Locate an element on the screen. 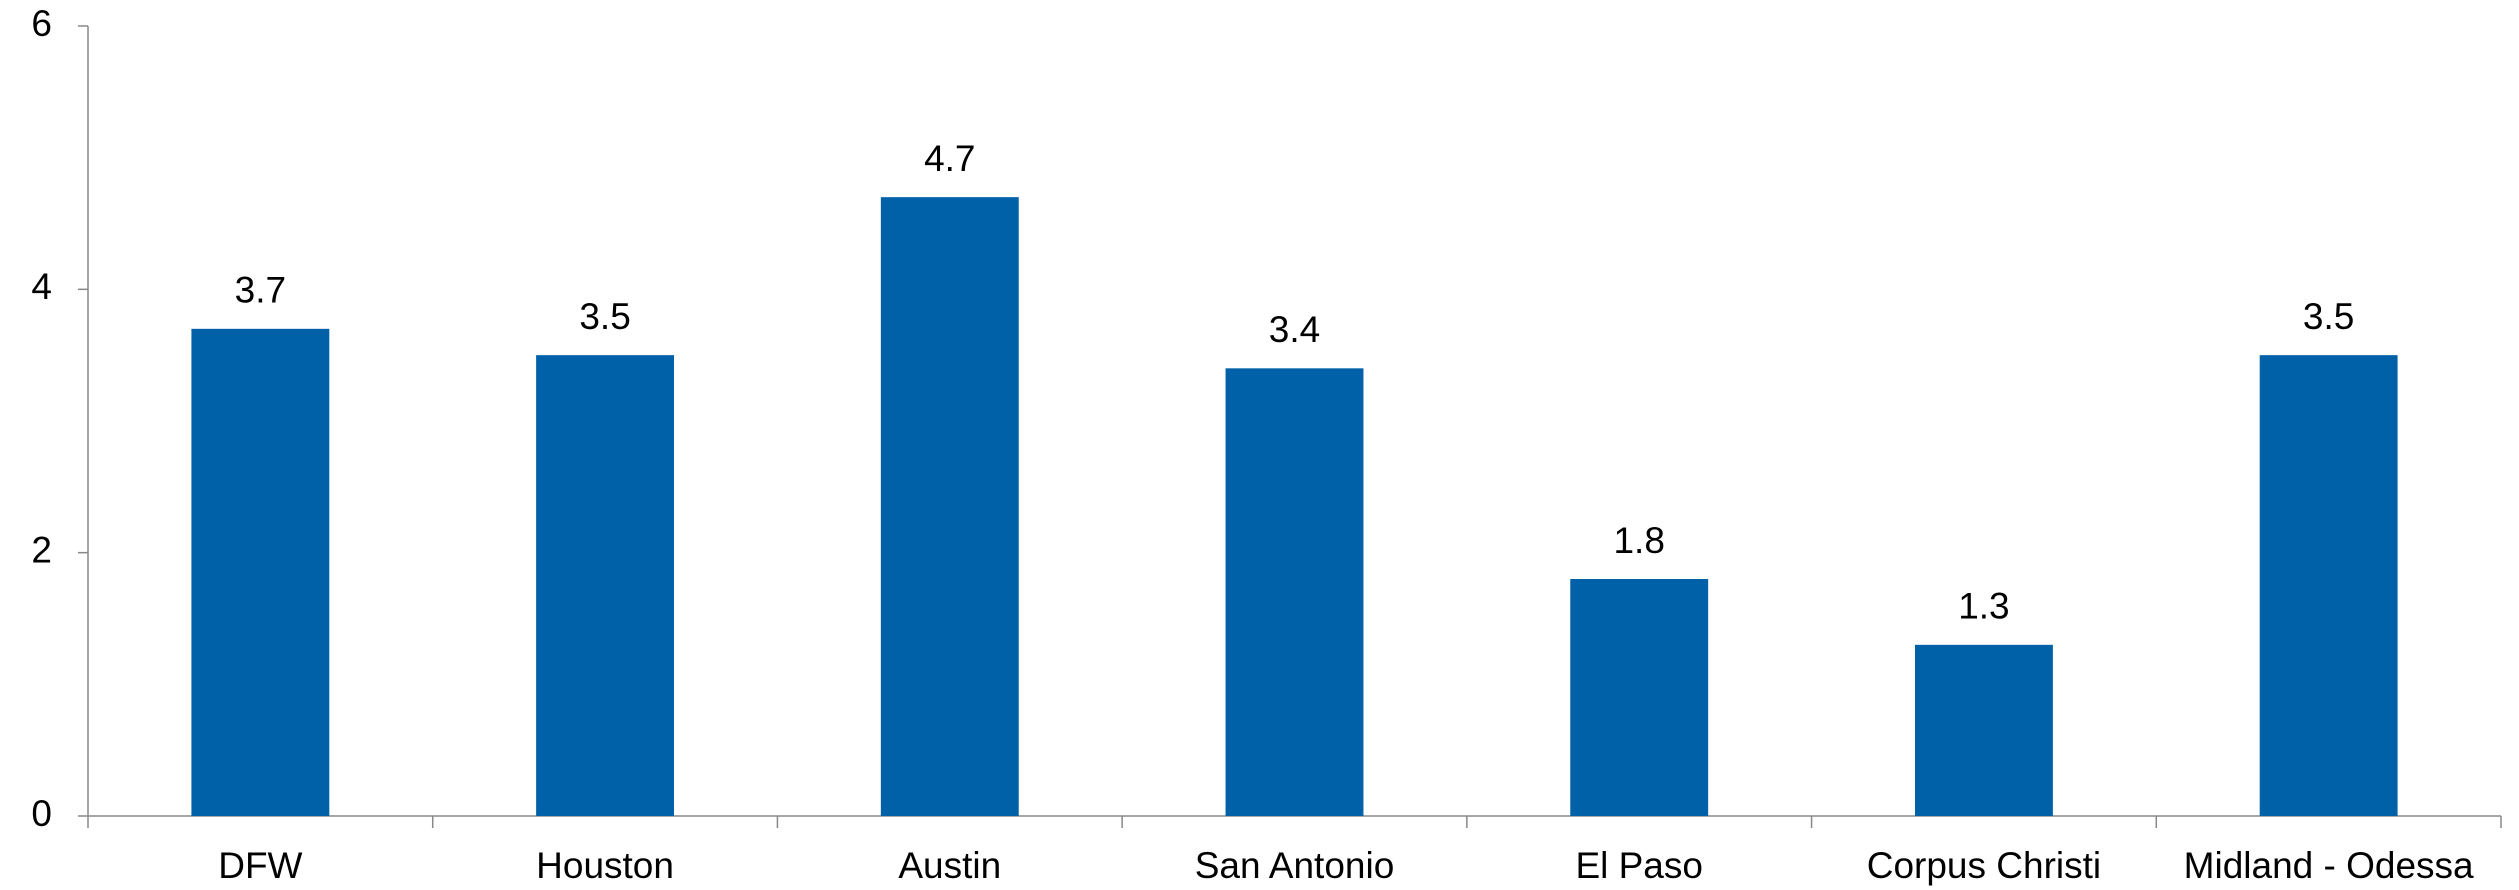 This screenshot has height=890, width=2519. x-tick-label: Austin is located at coordinates (949, 865).